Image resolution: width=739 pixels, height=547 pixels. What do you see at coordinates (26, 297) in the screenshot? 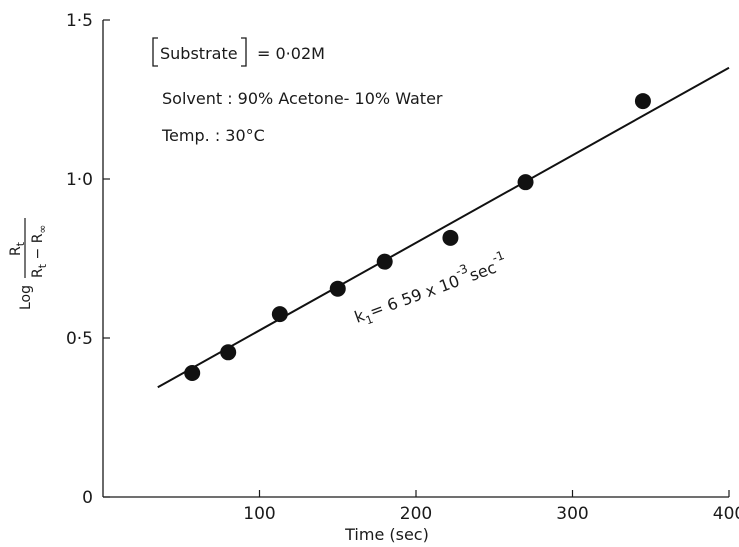
I see `y-axis-title-prefix: Log` at bounding box center [26, 297].